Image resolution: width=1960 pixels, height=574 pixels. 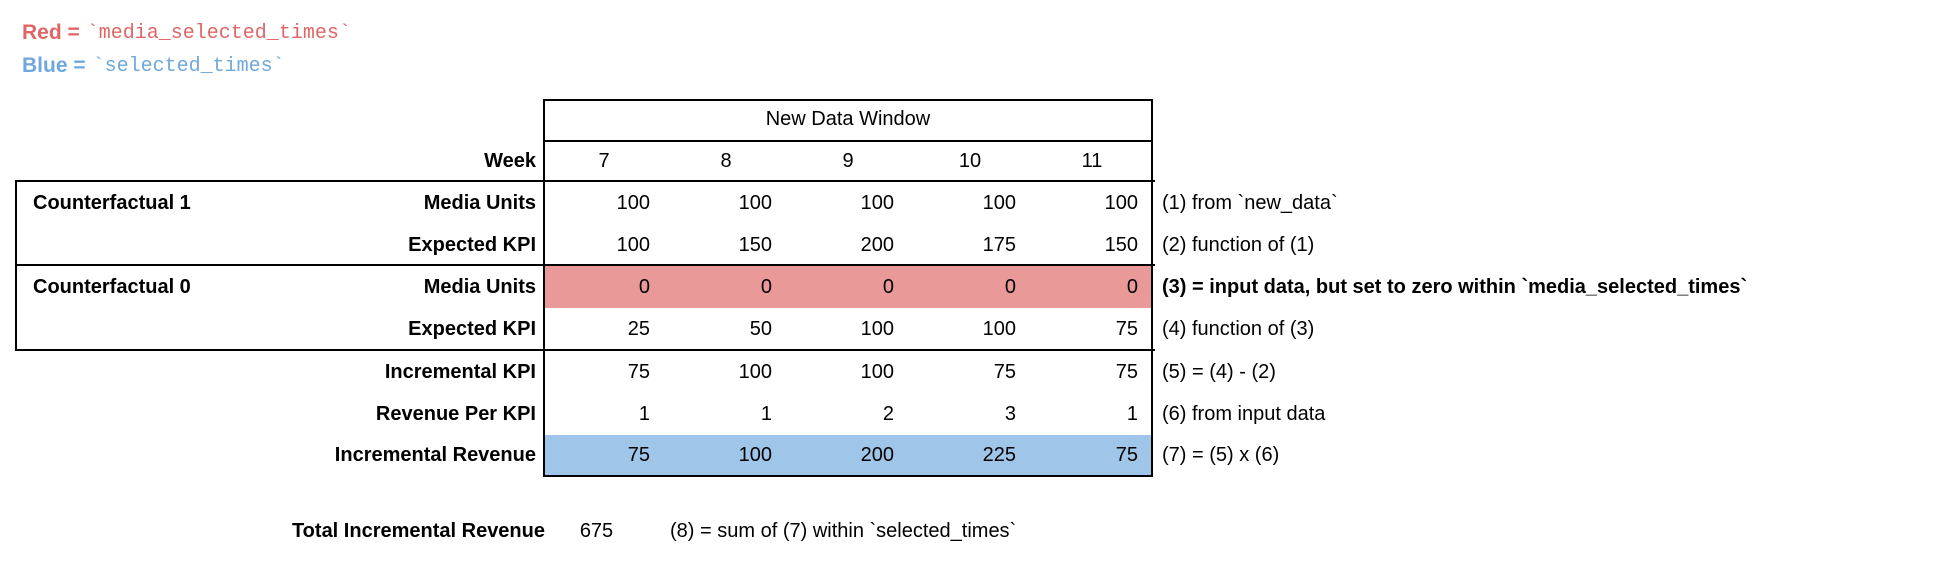 What do you see at coordinates (188, 66) in the screenshot?
I see `legend-blue-code: `selected_times`` at bounding box center [188, 66].